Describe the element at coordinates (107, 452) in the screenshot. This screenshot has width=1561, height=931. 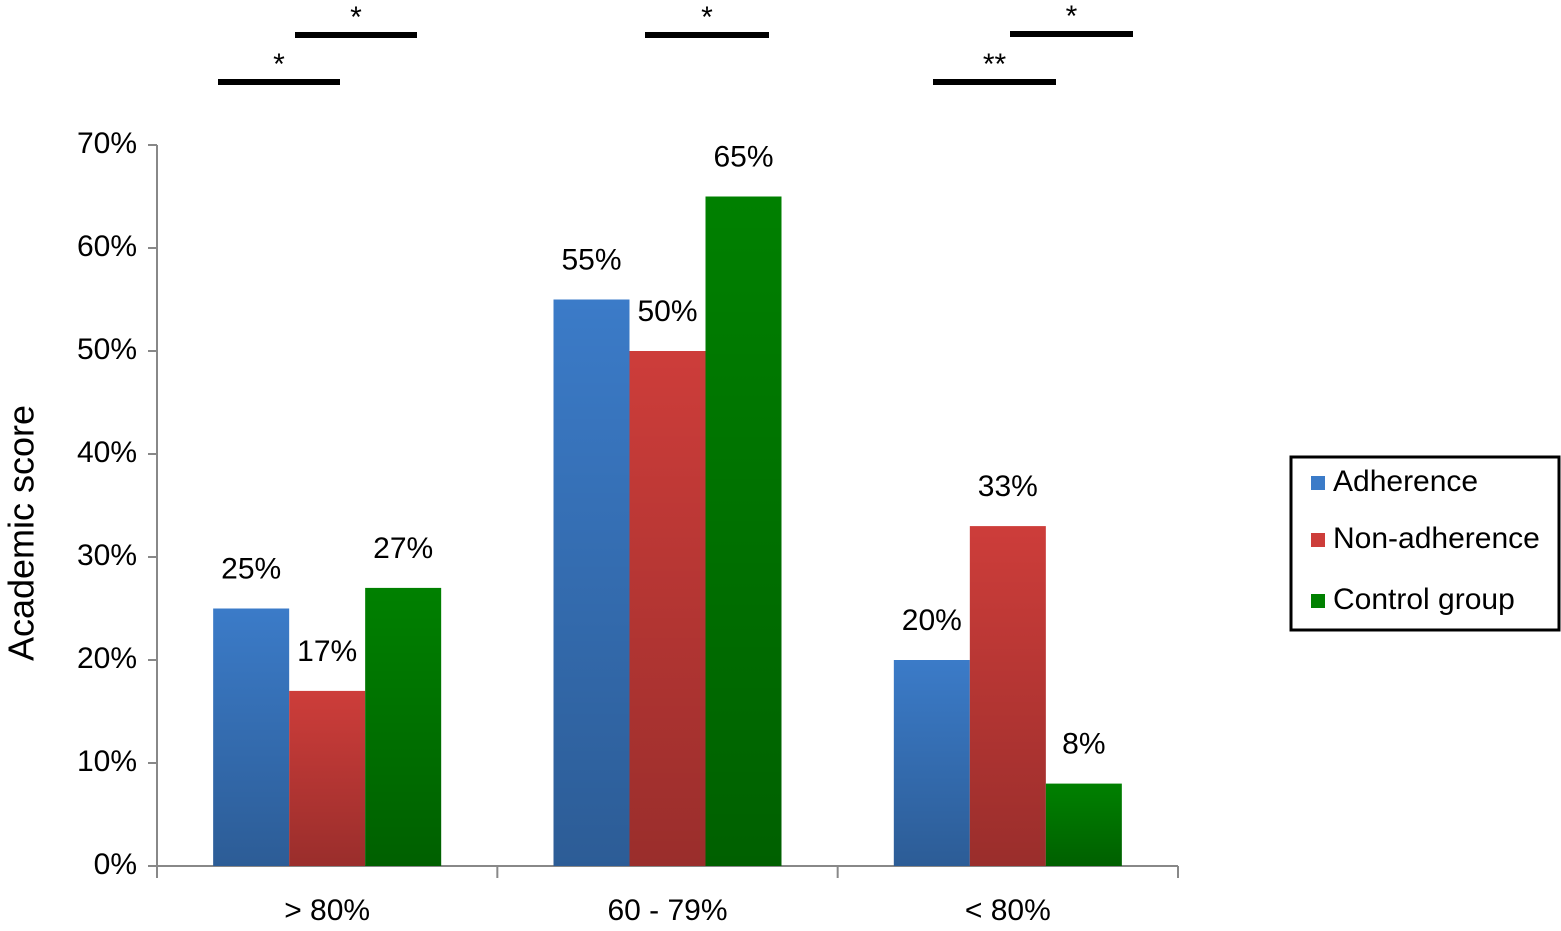
I see `y-tick-label: 40%` at that location.